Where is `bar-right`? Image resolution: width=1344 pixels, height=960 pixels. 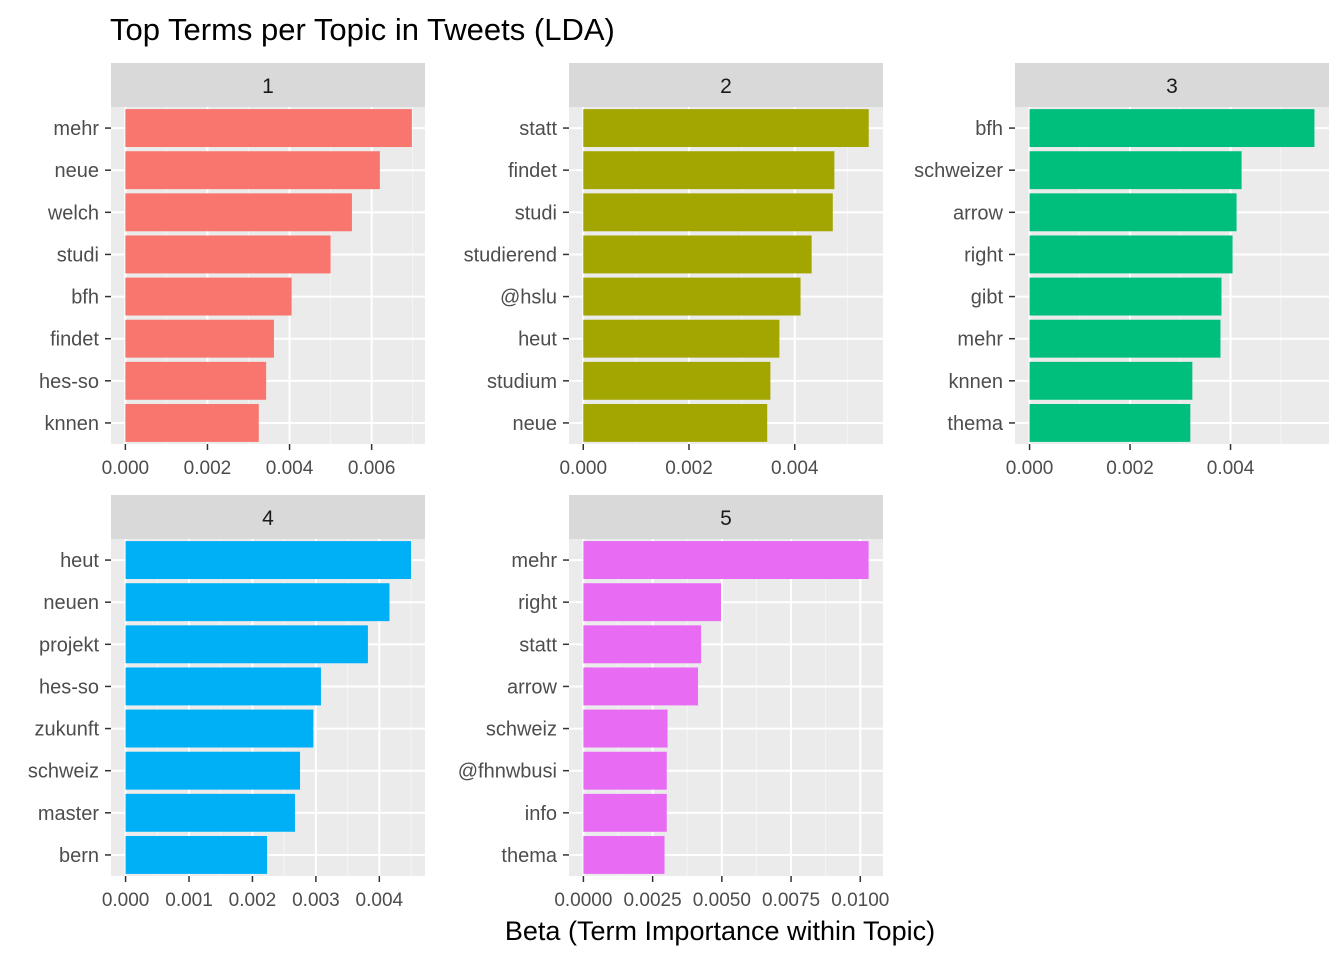
bar-right is located at coordinates (1131, 254).